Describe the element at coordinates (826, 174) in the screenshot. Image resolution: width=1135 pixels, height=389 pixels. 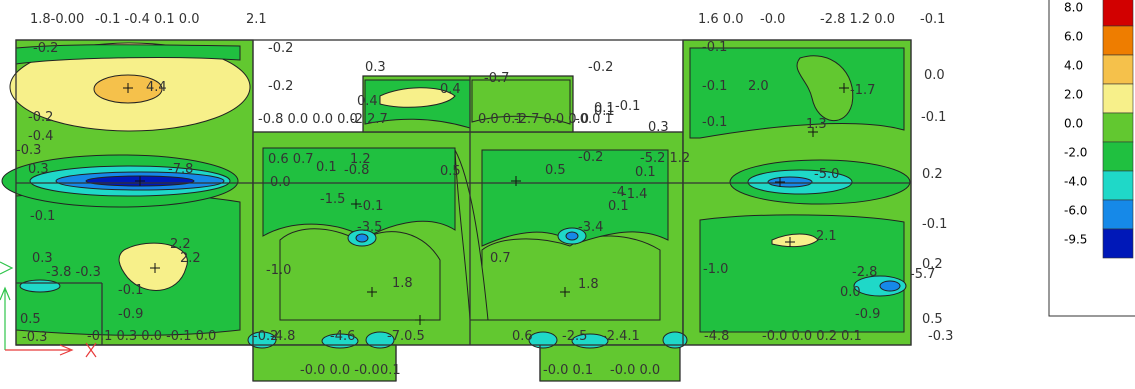
I see `contour-value-label: -5.0` at that location.